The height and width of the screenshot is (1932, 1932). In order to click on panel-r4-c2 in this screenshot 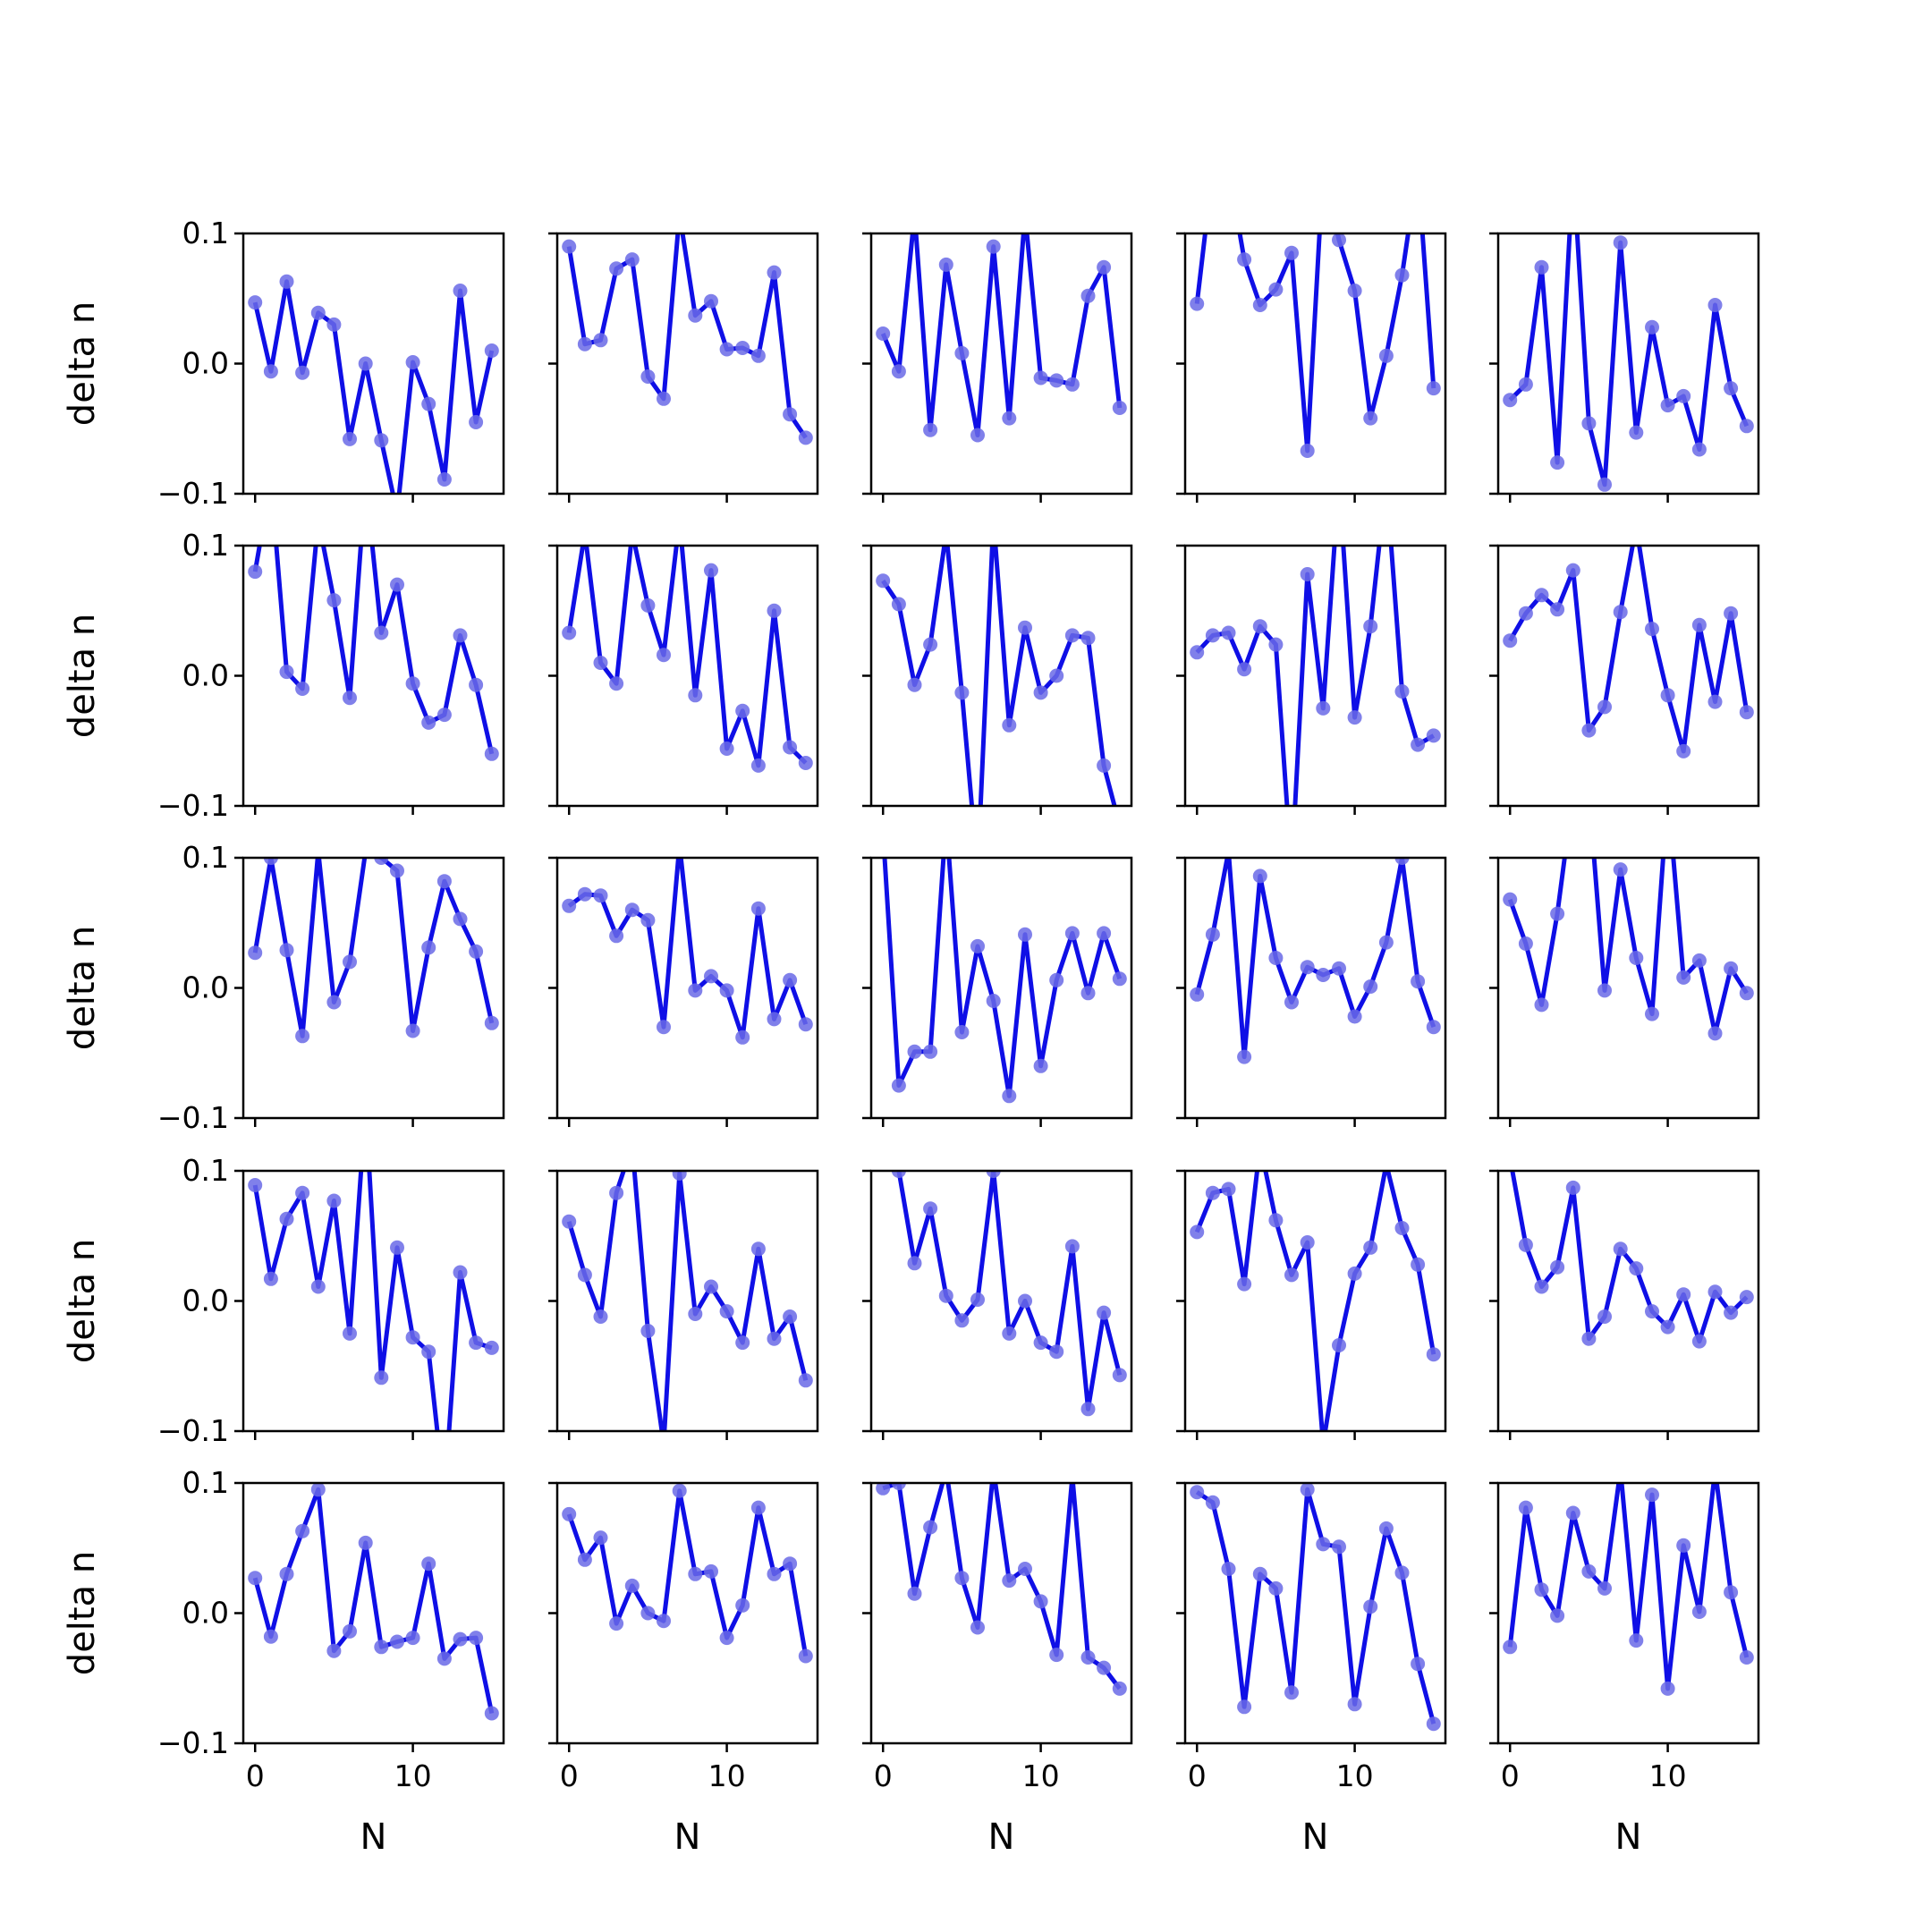, I will do `click(683, 1310)`.